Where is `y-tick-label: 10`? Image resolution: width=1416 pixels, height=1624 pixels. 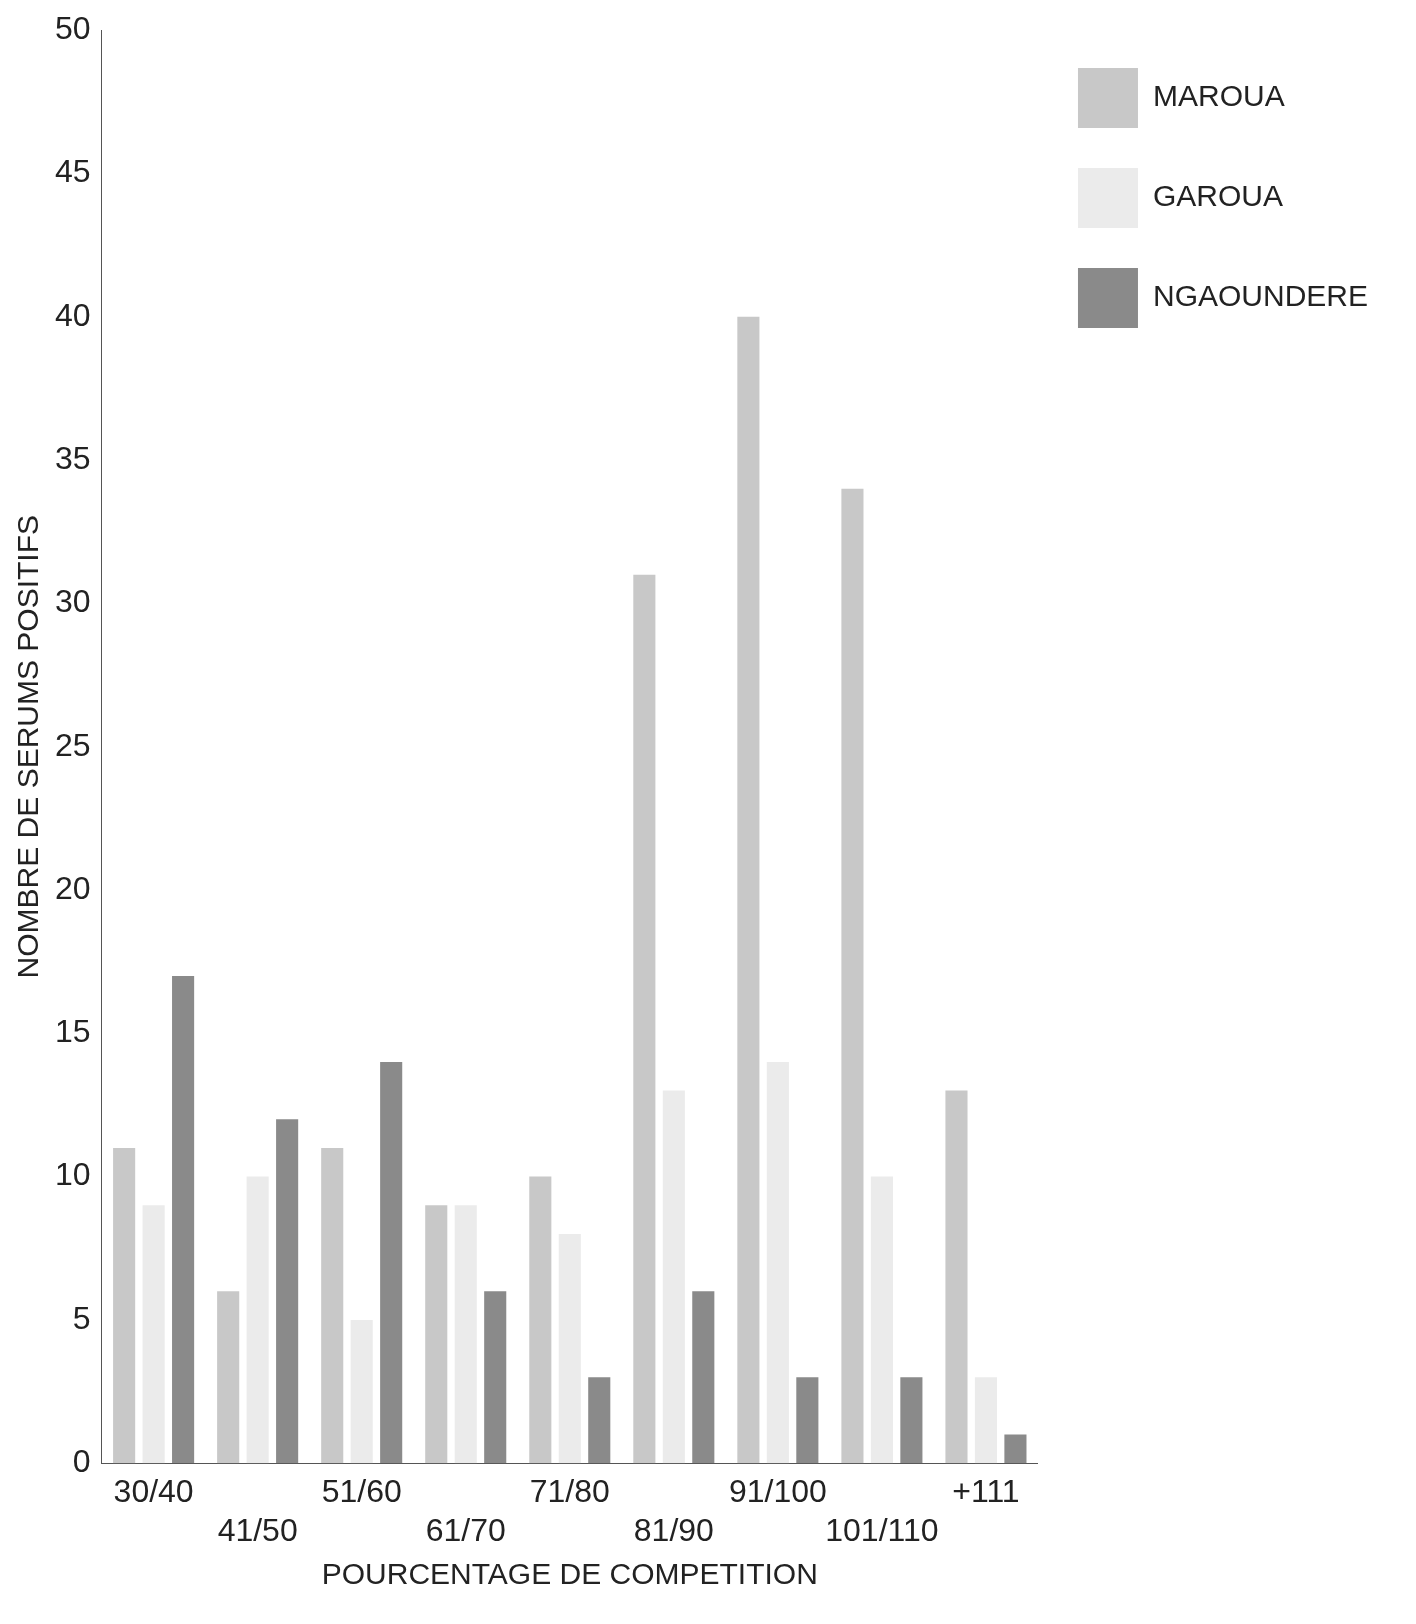 y-tick-label: 10 is located at coordinates (73, 1174).